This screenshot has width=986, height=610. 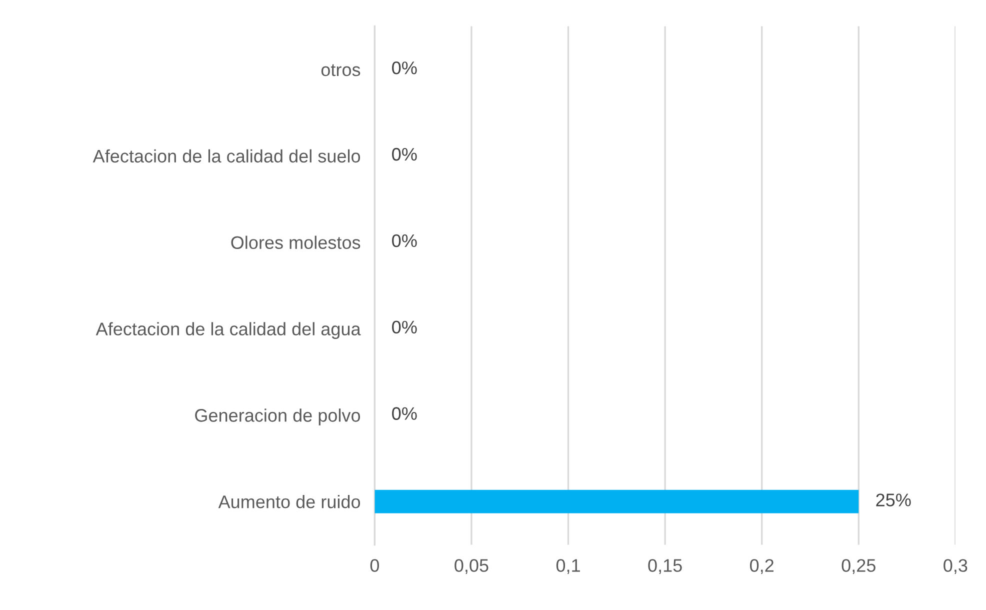 What do you see at coordinates (665, 566) in the screenshot?
I see `x-tick-label: 0,15` at bounding box center [665, 566].